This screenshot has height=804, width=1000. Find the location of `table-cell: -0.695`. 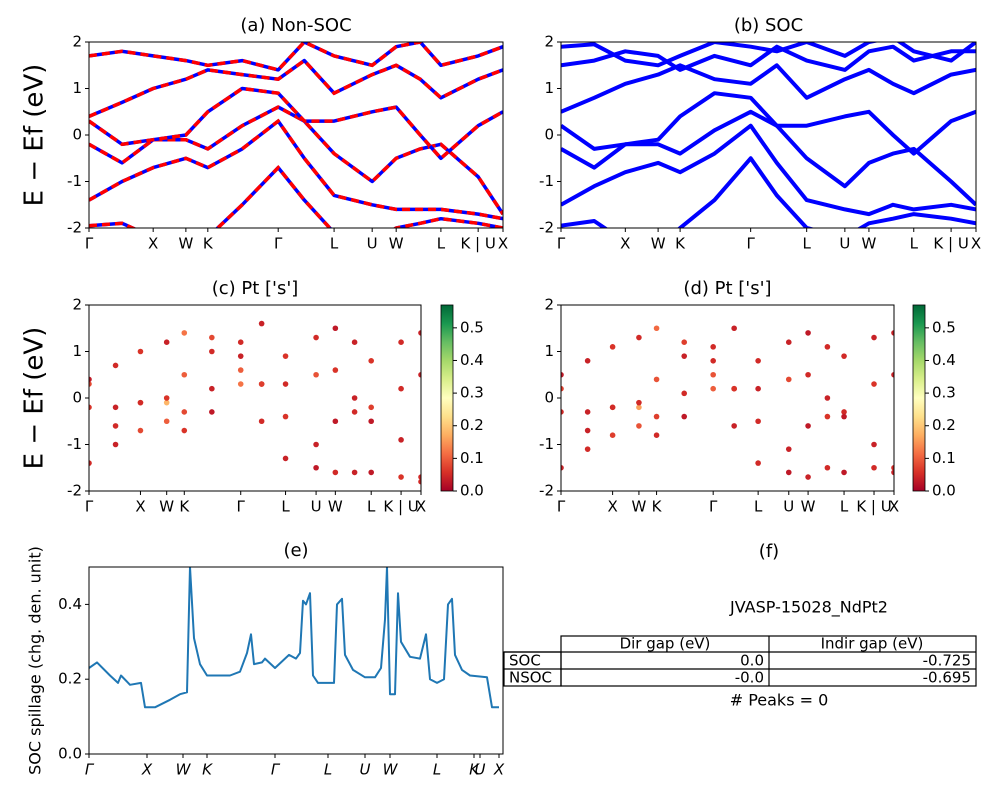

table-cell: -0.695 is located at coordinates (947, 678).